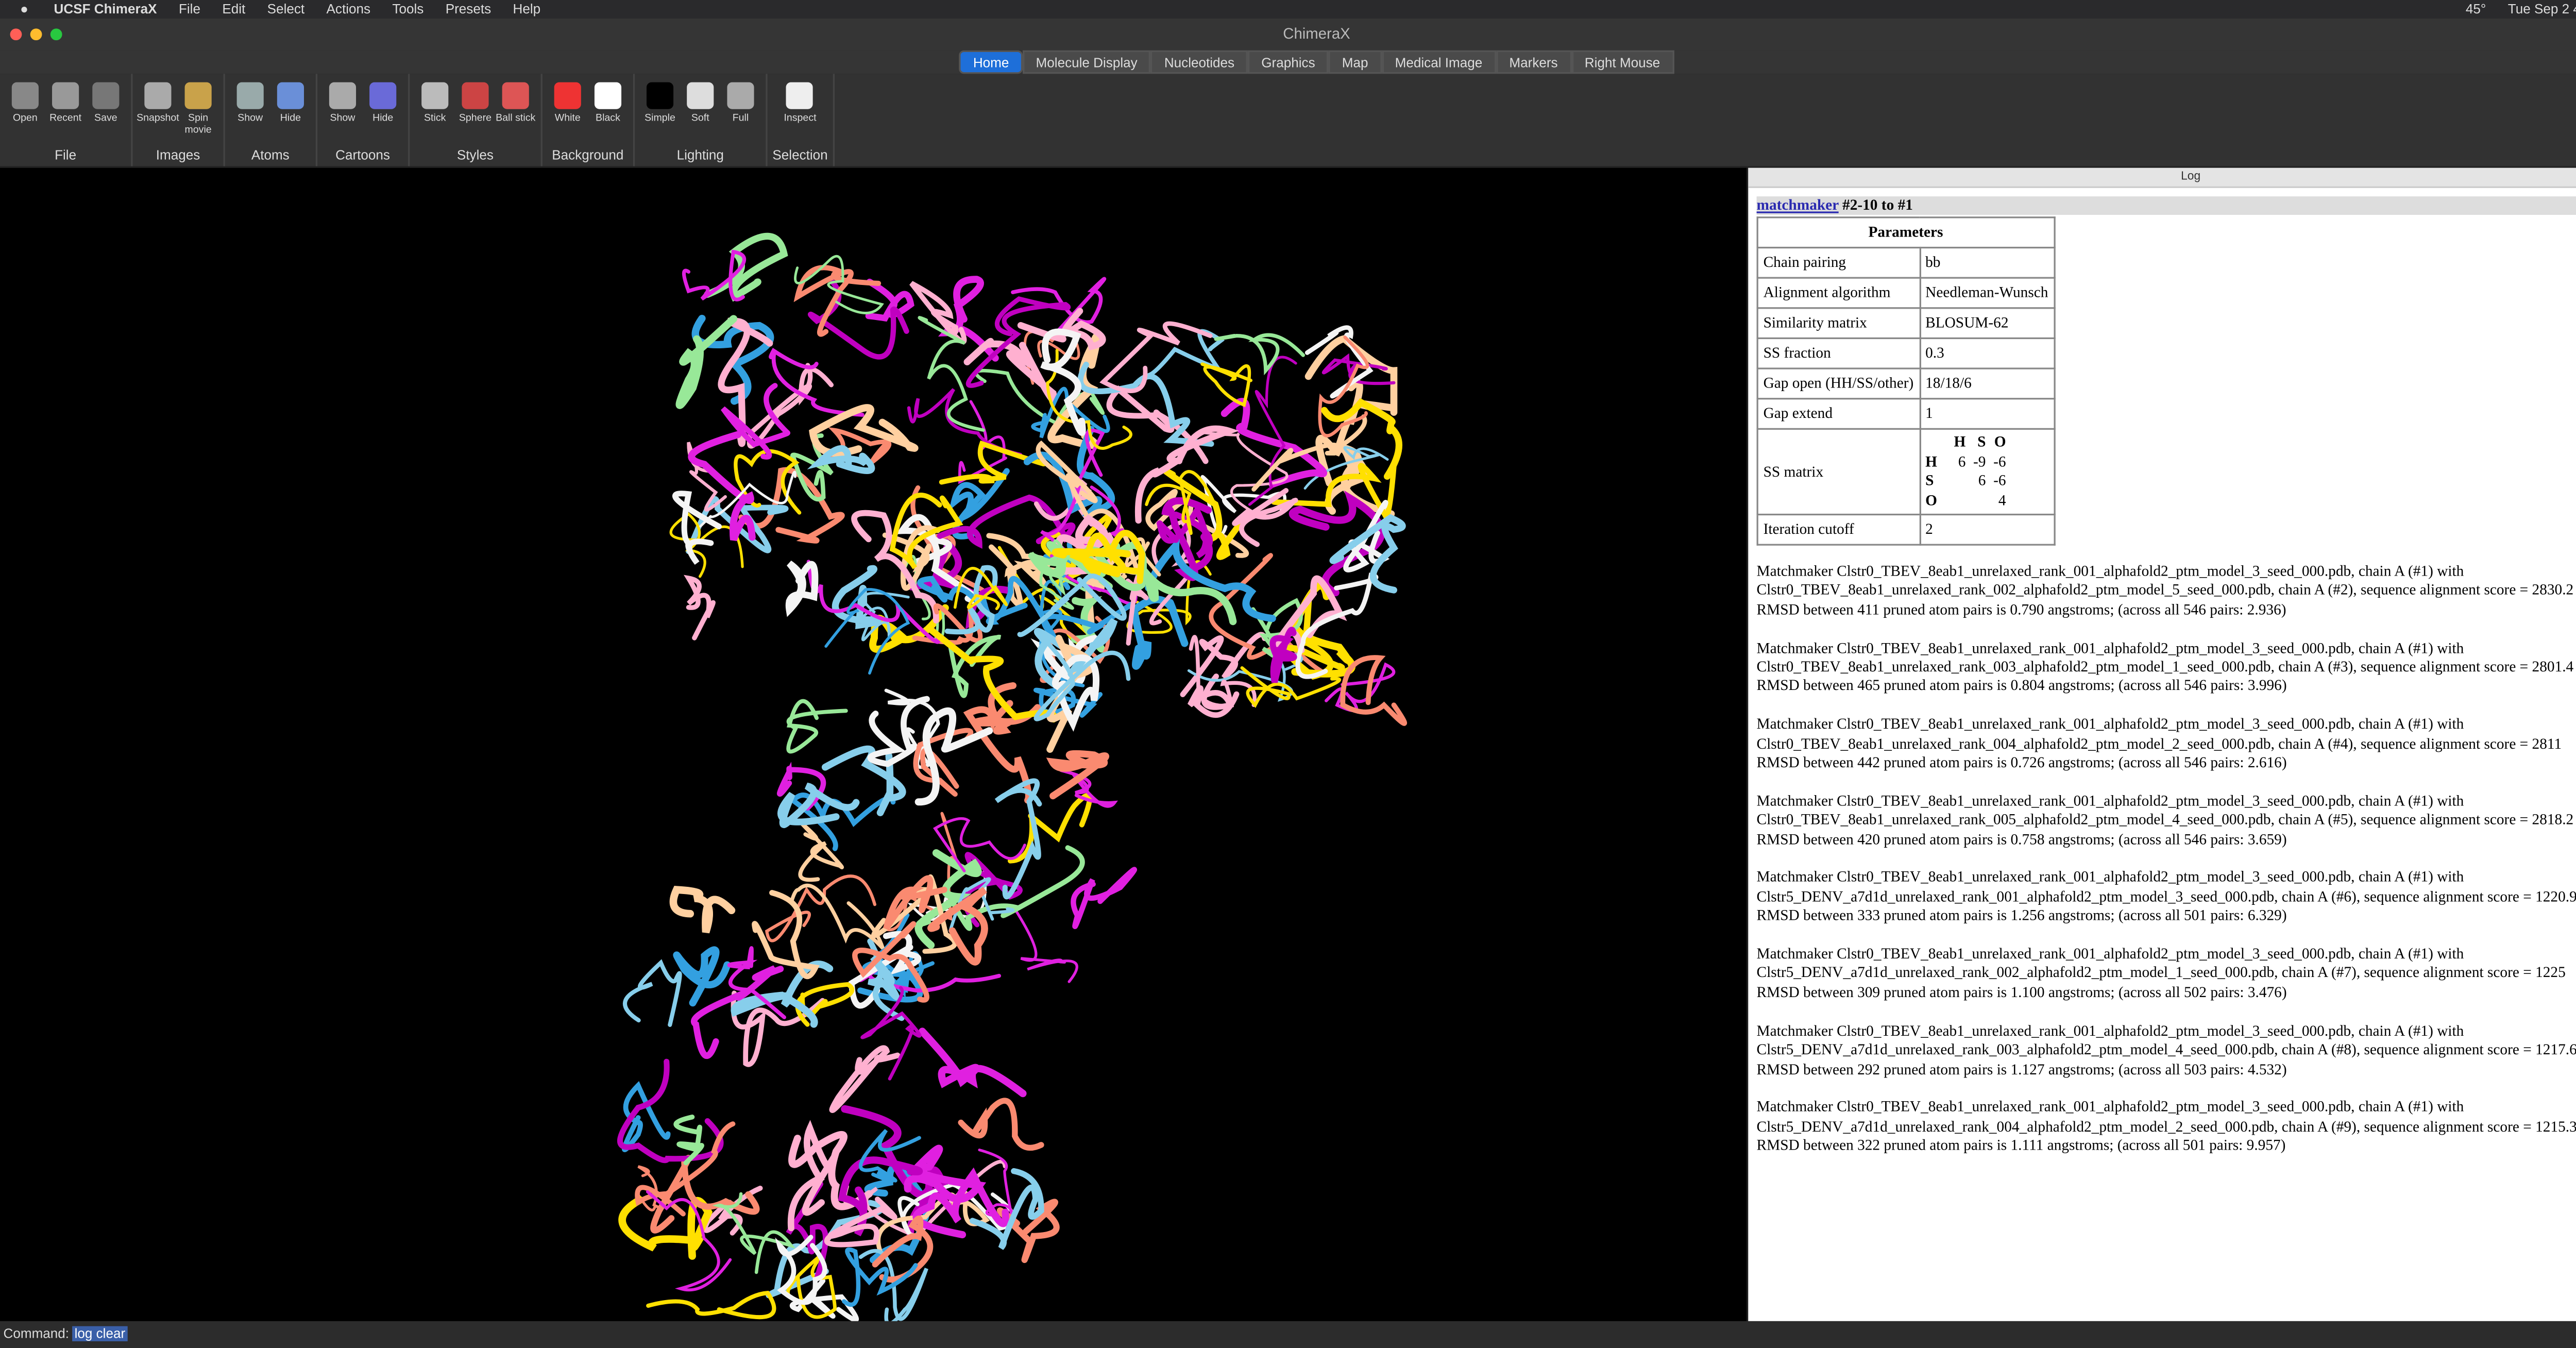 This screenshot has height=1348, width=2576. What do you see at coordinates (1906, 384) in the screenshot?
I see `table-row: Gap open (HH/SS/other) 18/18/6` at bounding box center [1906, 384].